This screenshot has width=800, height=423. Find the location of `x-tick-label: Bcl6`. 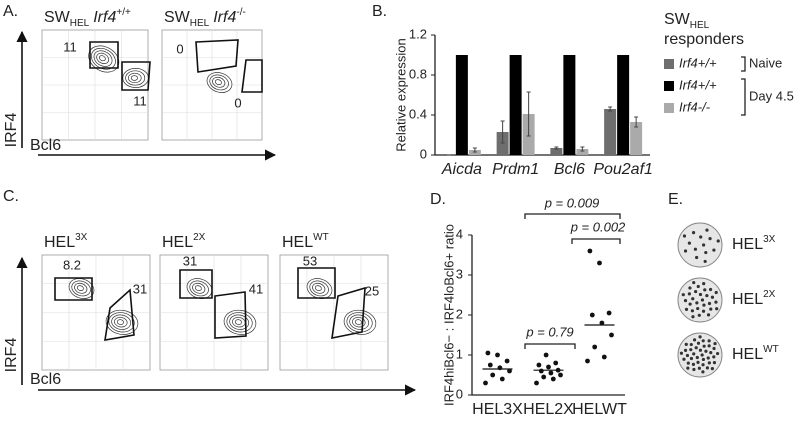

x-tick-label: Bcl6 is located at coordinates (569, 169).